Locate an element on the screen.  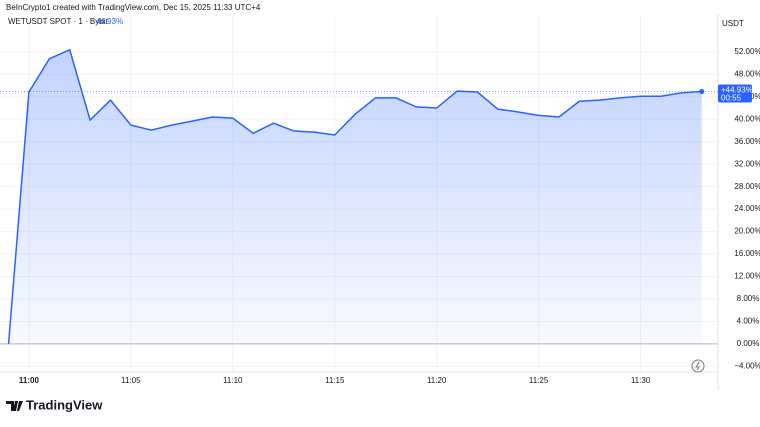
logo: TradingView is located at coordinates (54, 404).